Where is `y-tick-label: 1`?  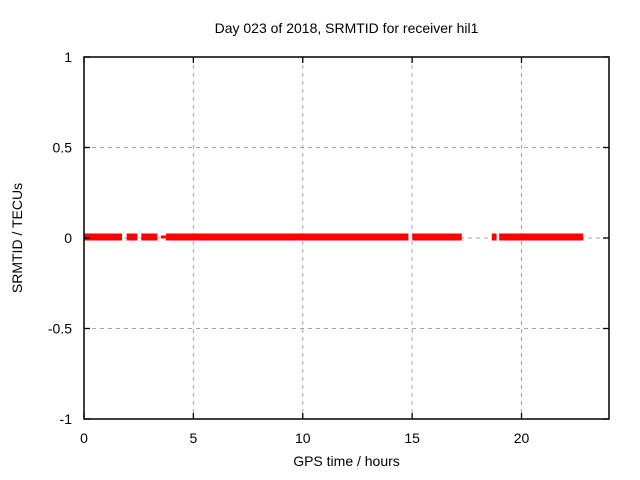
y-tick-label: 1 is located at coordinates (68, 57).